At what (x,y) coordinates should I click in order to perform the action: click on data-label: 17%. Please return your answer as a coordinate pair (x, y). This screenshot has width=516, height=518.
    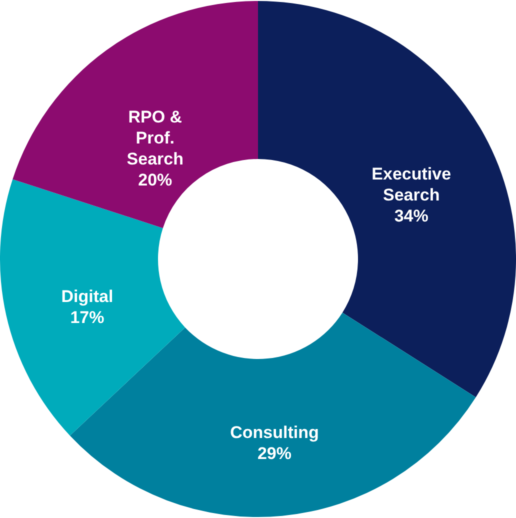
    Looking at the image, I should click on (87, 318).